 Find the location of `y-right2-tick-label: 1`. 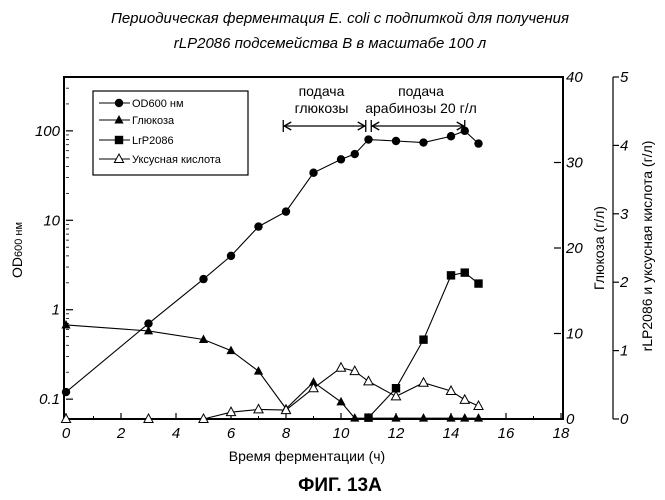

y-right2-tick-label: 1 is located at coordinates (624, 351).